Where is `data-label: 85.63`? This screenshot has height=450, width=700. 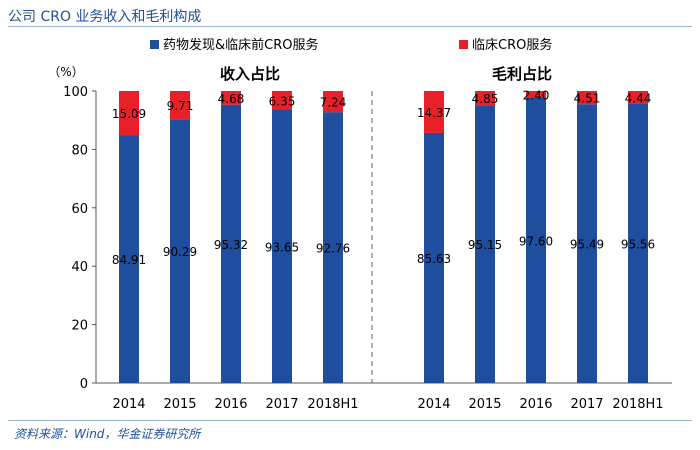
data-label: 85.63 is located at coordinates (434, 259).